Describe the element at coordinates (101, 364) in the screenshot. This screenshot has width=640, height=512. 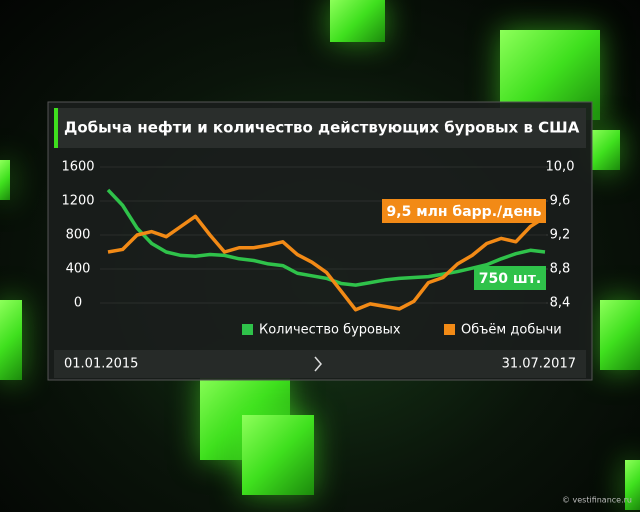
I see `start-date: 01.01.2015` at that location.